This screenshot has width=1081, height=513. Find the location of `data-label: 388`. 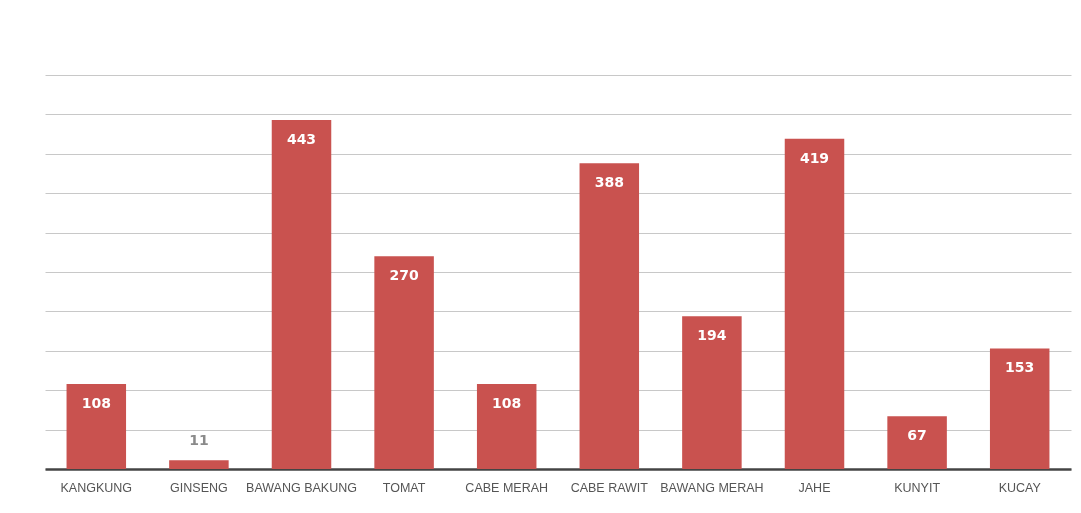

data-label: 388 is located at coordinates (609, 182).